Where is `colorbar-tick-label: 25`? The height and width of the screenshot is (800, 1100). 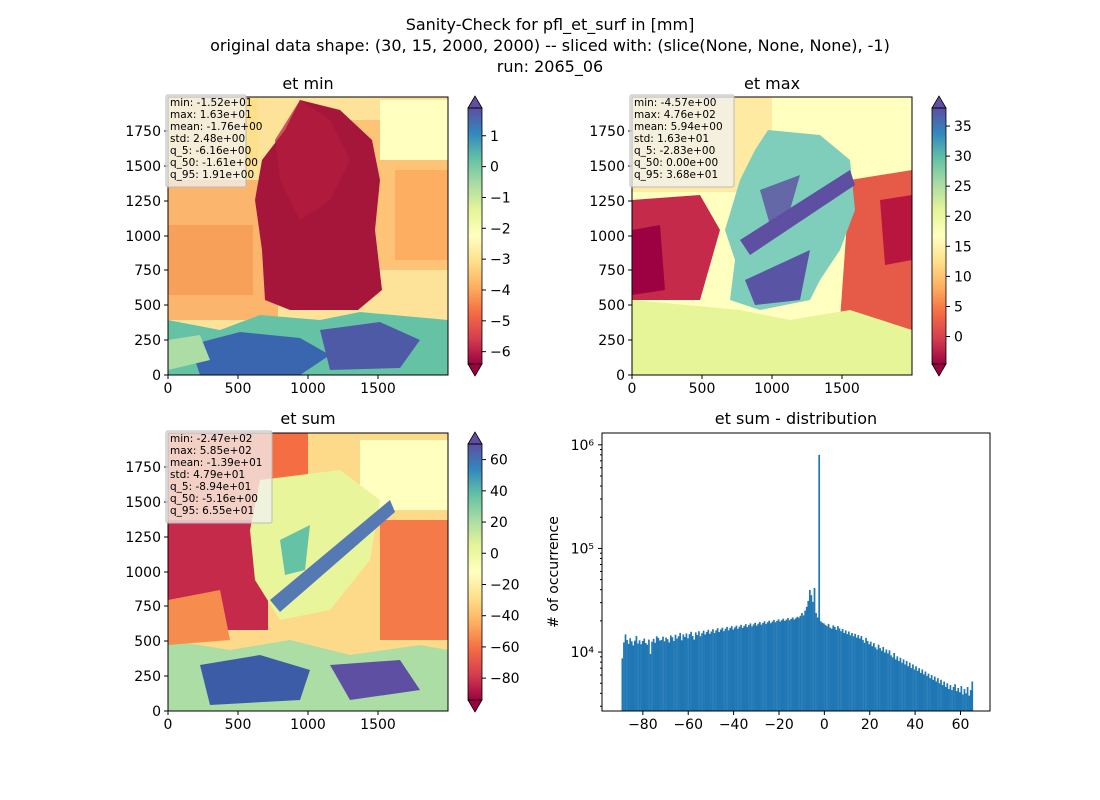 colorbar-tick-label: 25 is located at coordinates (963, 187).